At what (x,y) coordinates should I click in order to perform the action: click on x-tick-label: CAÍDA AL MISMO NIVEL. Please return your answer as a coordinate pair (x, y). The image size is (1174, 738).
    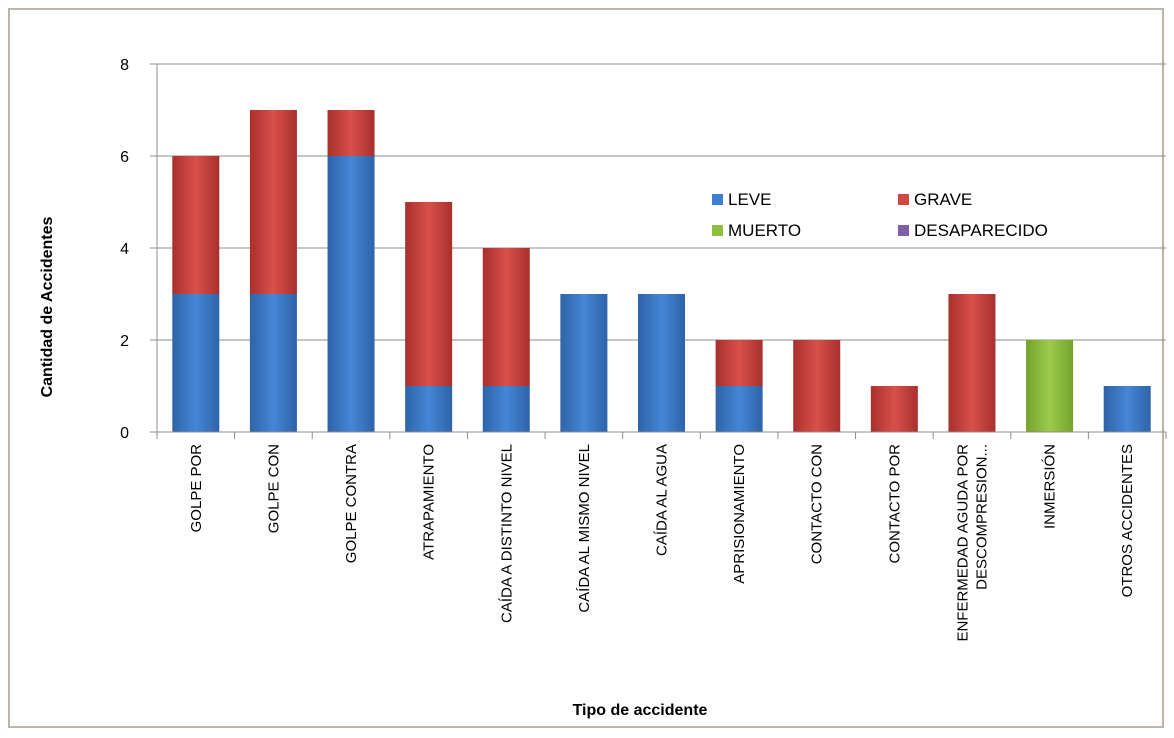
    Looking at the image, I should click on (584, 528).